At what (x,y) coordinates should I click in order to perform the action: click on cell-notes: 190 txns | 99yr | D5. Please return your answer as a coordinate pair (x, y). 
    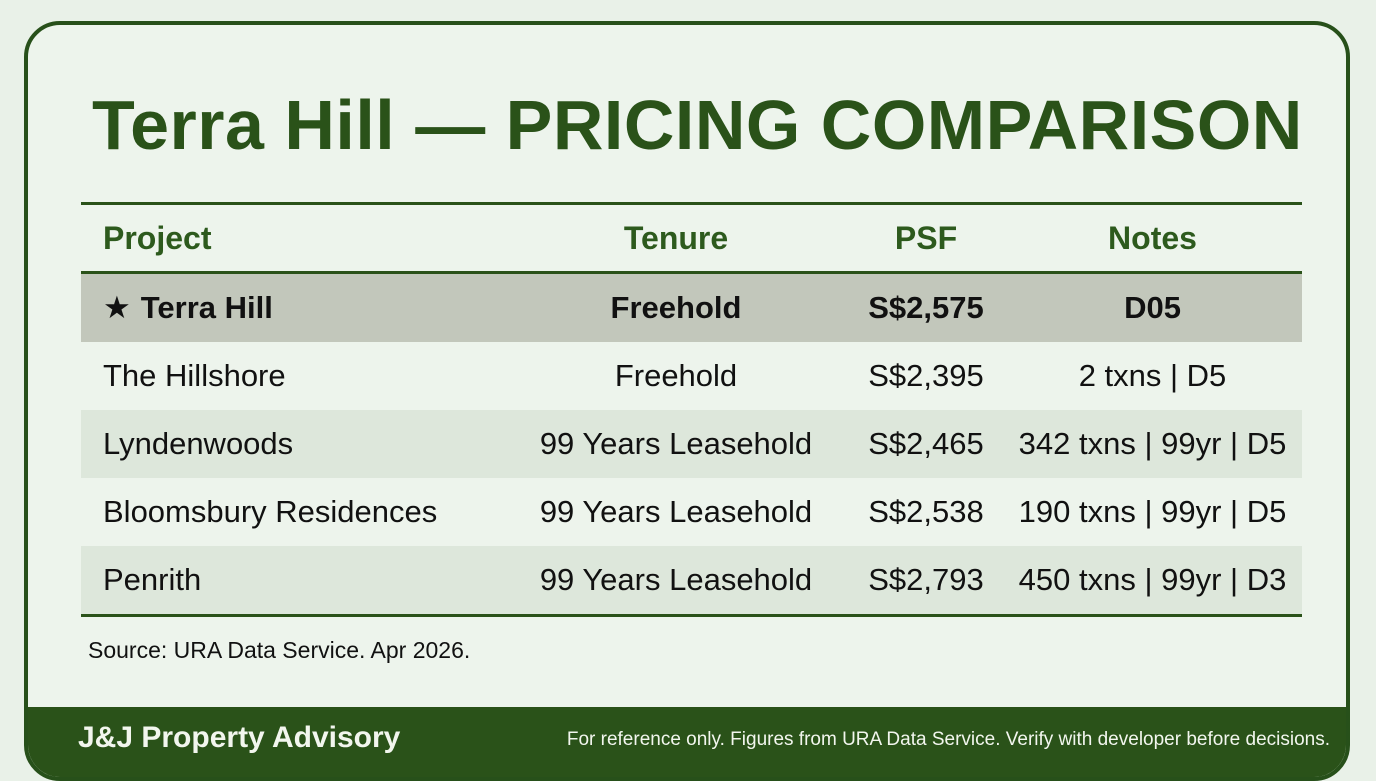
    Looking at the image, I should click on (1152, 511).